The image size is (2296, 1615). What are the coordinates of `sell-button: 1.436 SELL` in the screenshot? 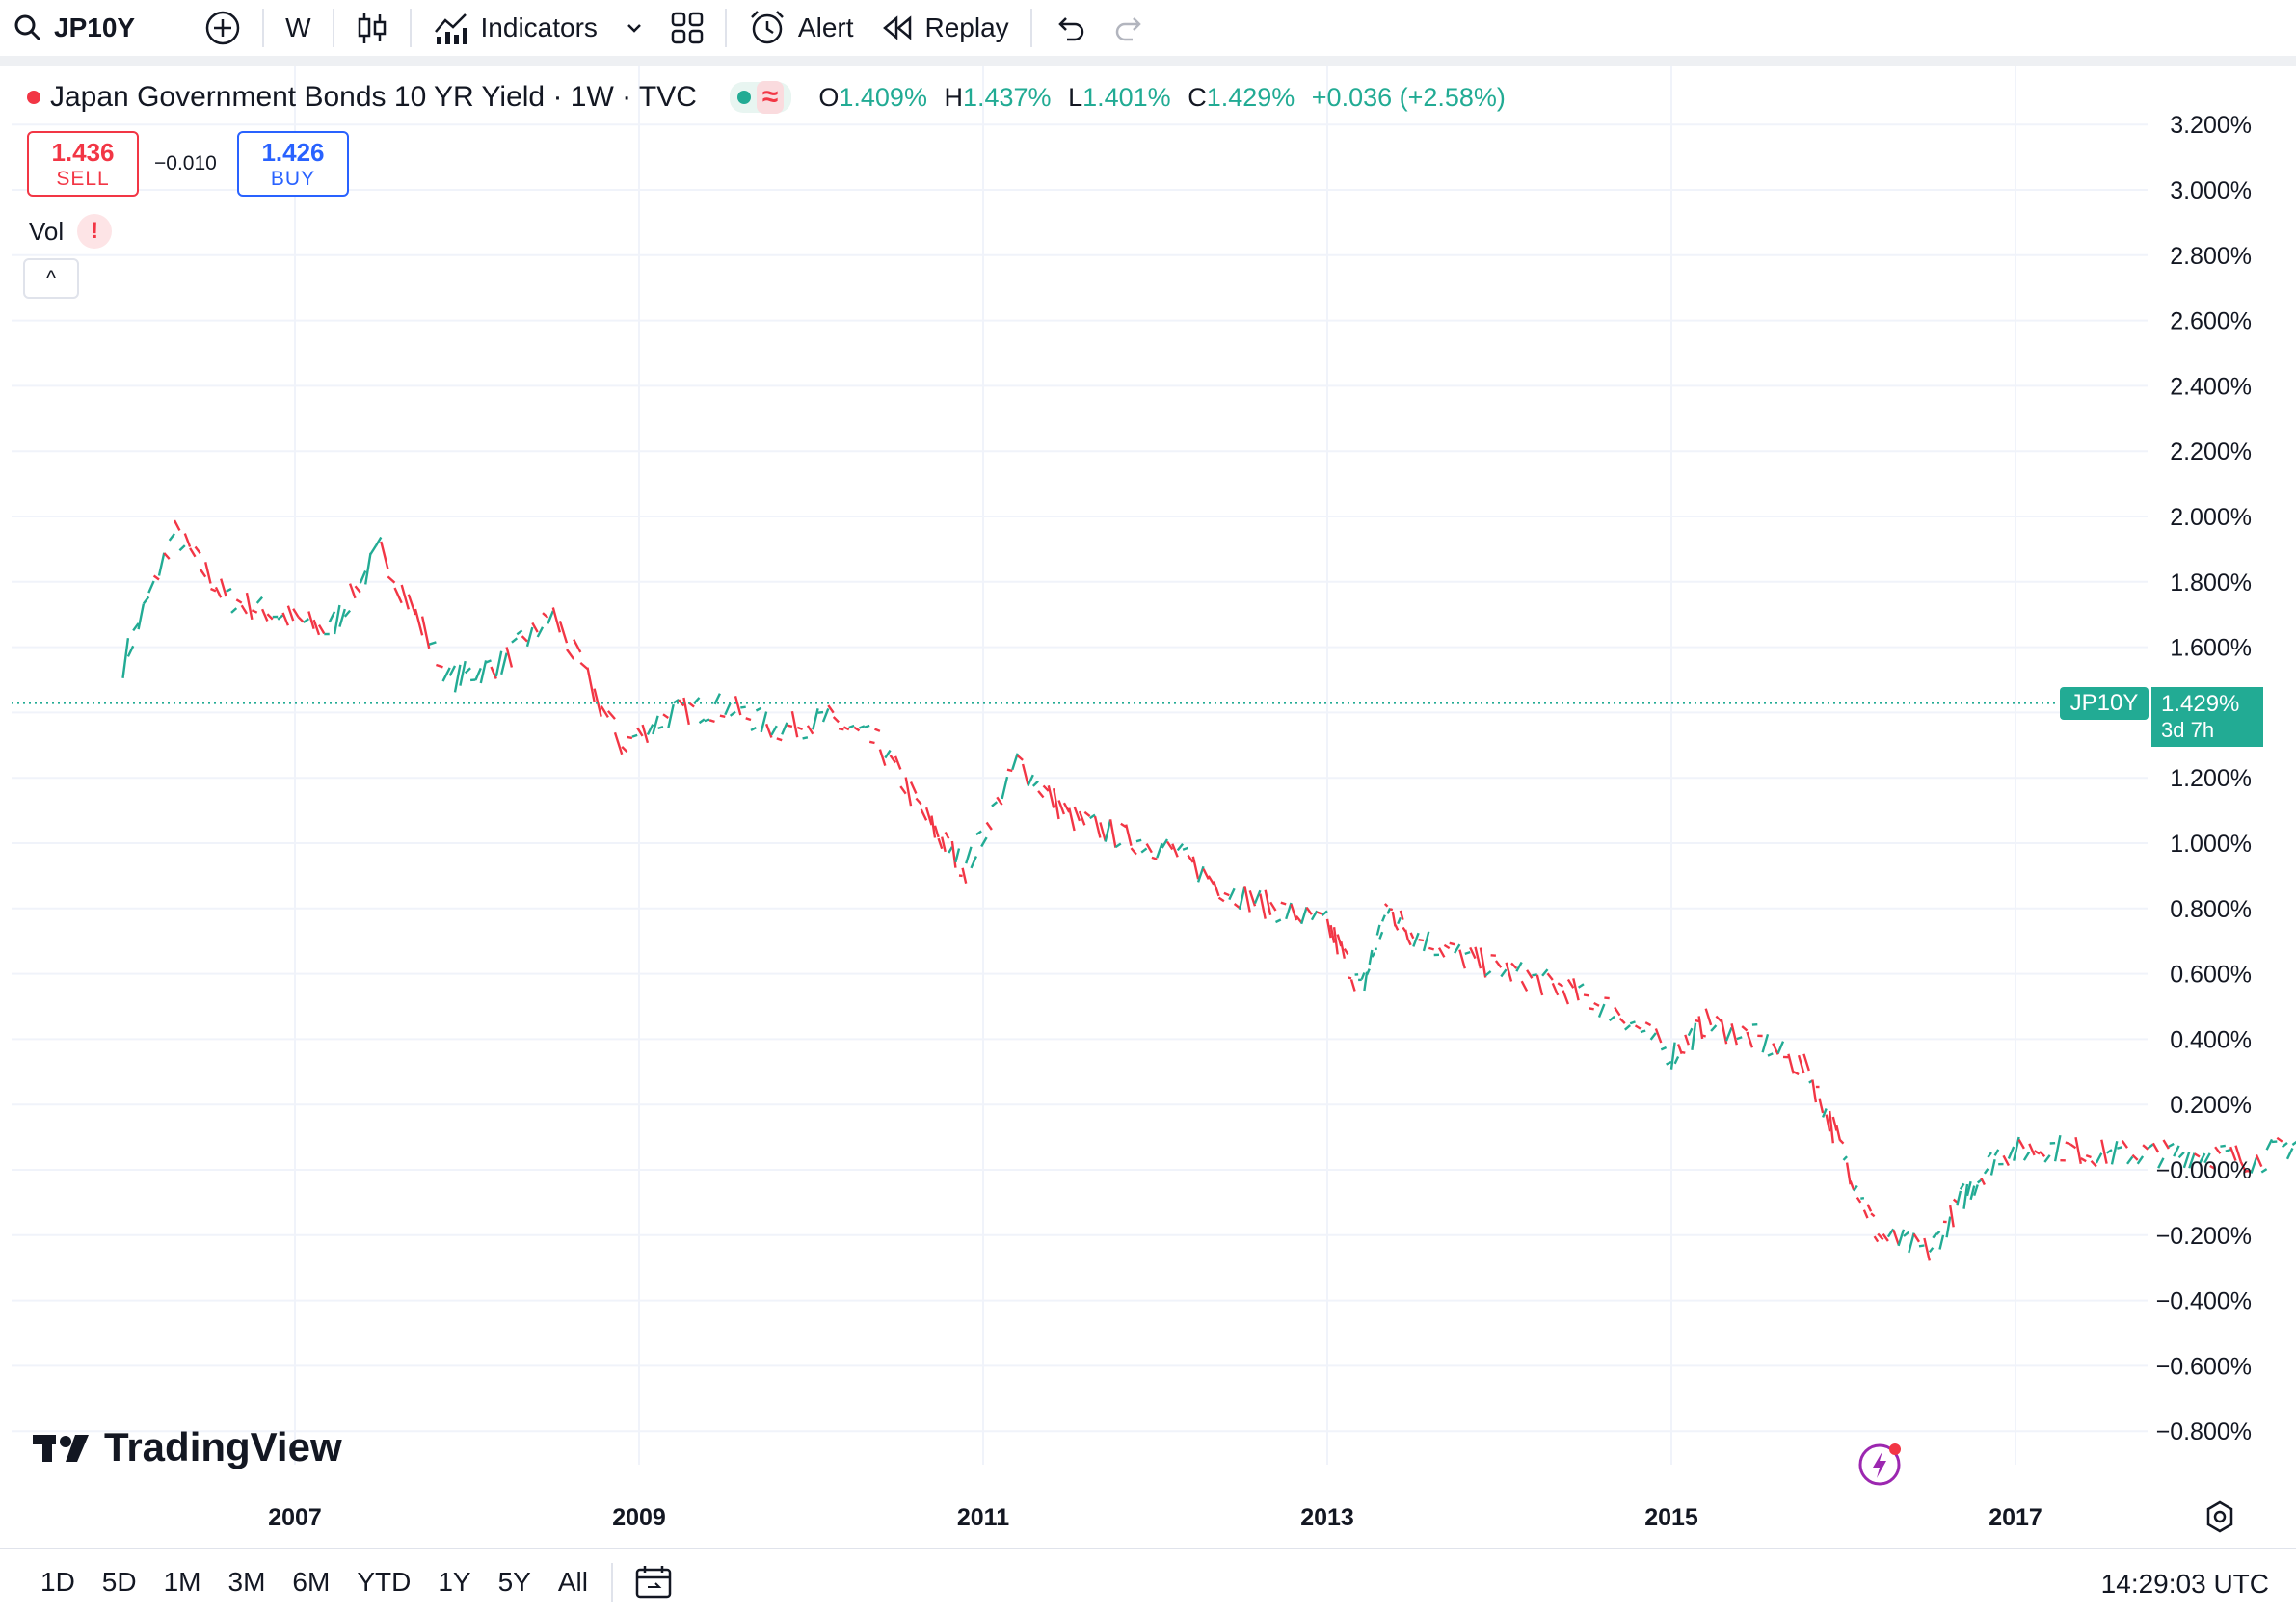 It's located at (83, 164).